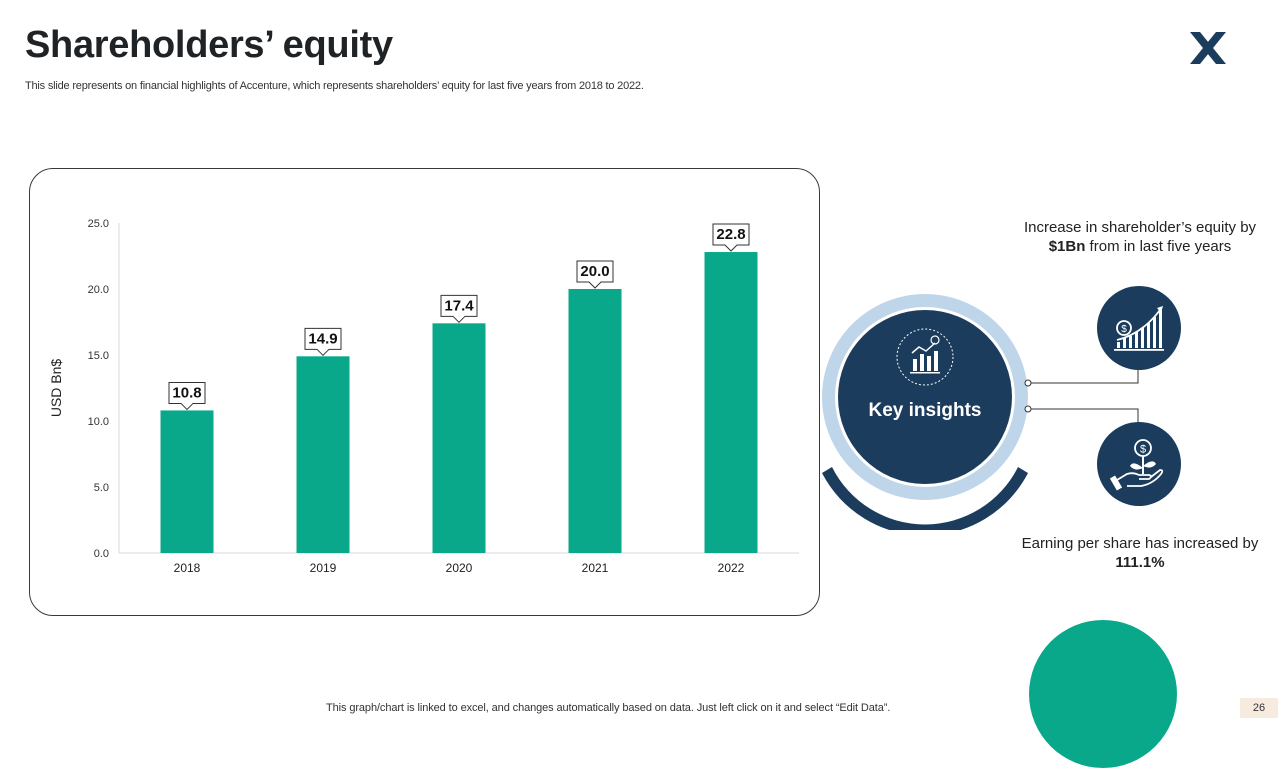 This screenshot has width=1280, height=768. I want to click on x-tick-label: 2019, so click(323, 568).